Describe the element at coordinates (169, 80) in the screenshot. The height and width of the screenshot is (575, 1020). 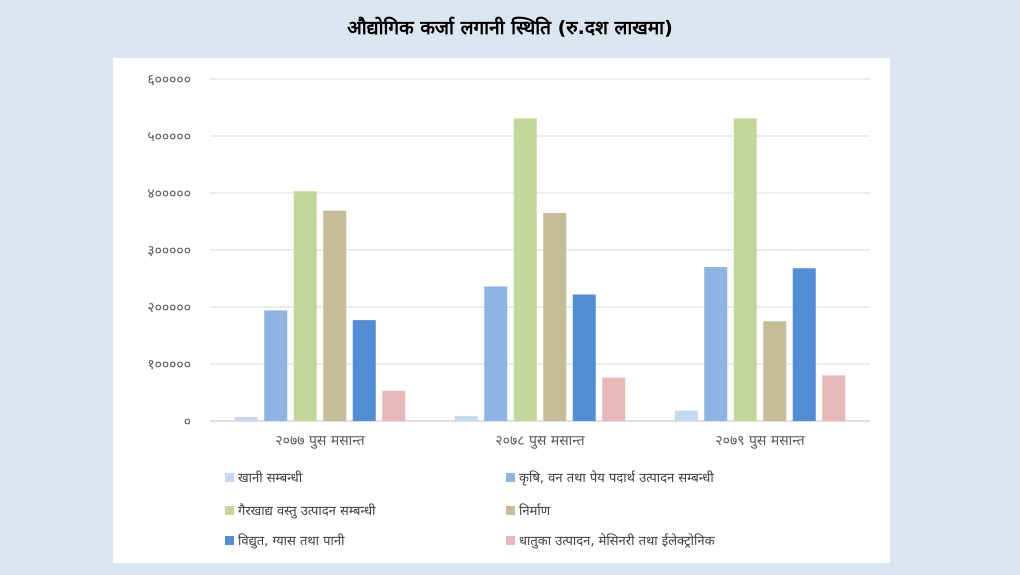
I see `y-tick-label: ६०००००` at that location.